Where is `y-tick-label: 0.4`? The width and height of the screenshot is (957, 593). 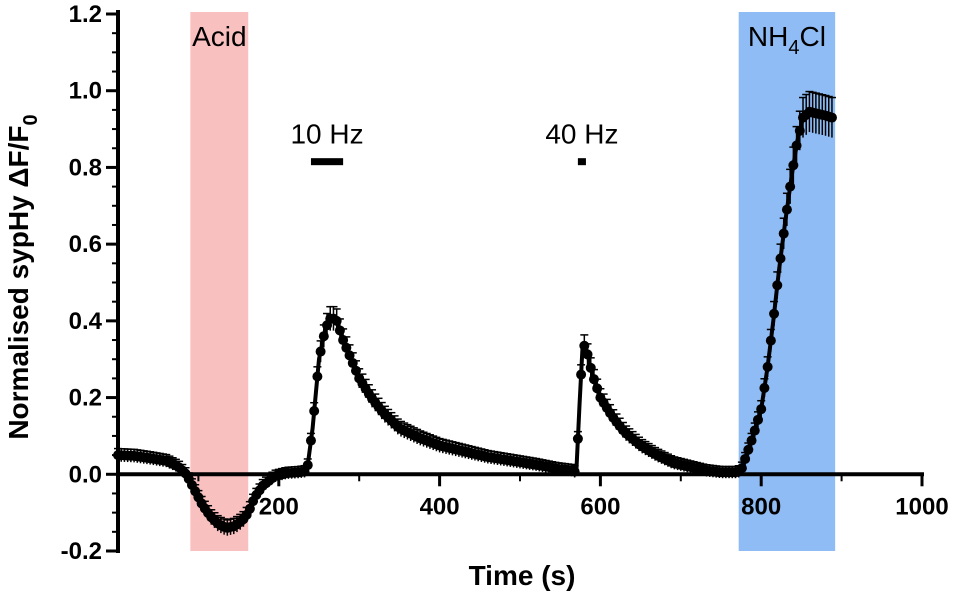 y-tick-label: 0.4 is located at coordinates (86, 321).